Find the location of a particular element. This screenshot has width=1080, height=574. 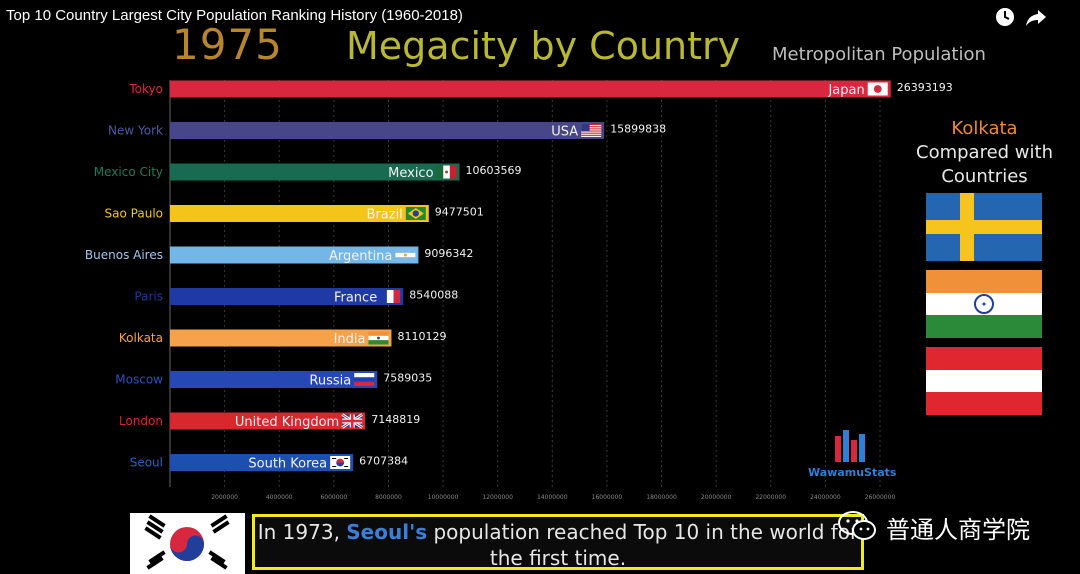

value-label: 9477501 is located at coordinates (459, 212).